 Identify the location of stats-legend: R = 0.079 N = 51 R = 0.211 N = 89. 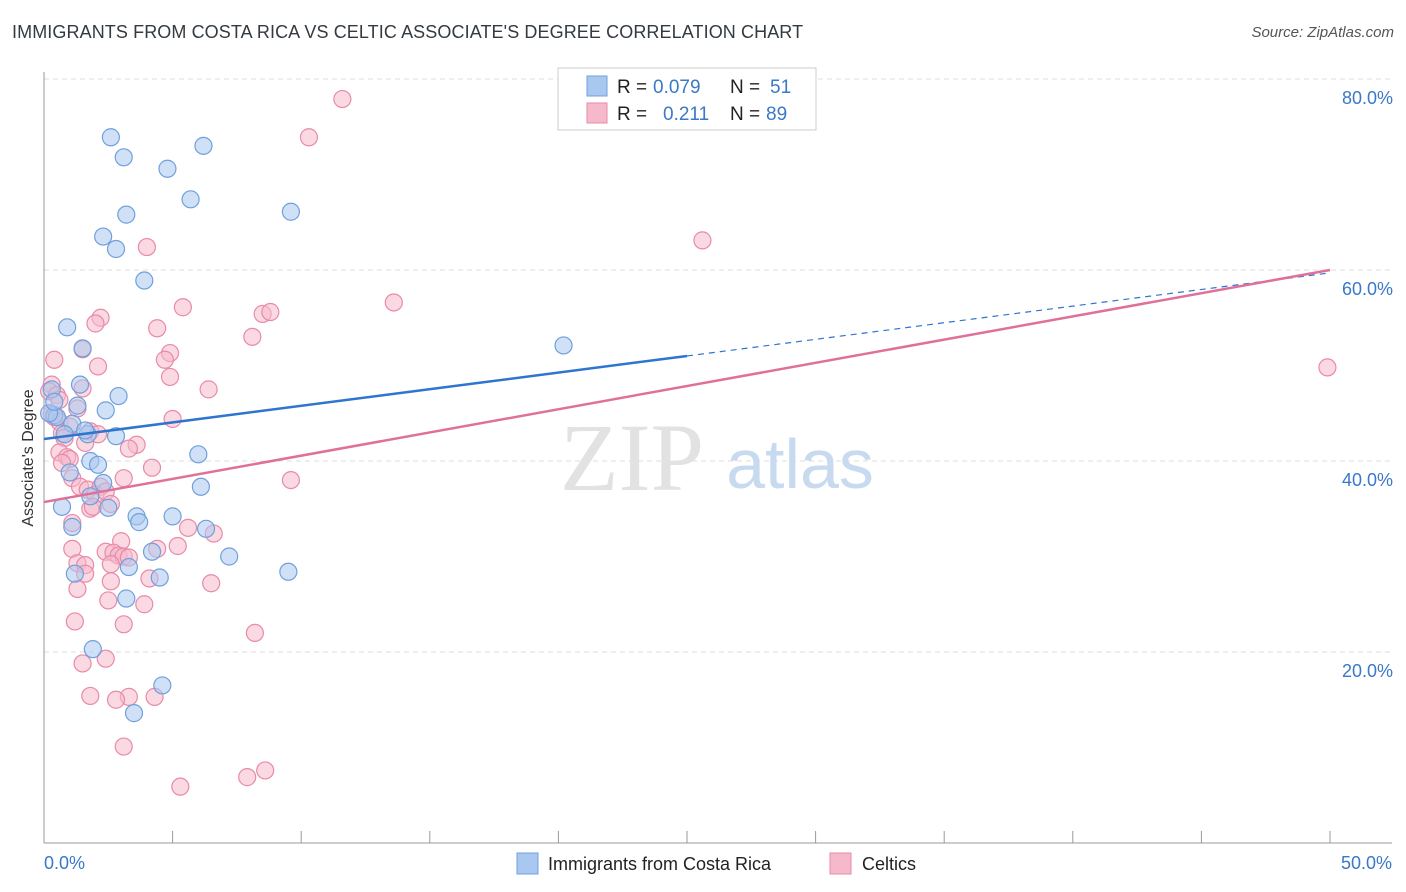
(687, 99).